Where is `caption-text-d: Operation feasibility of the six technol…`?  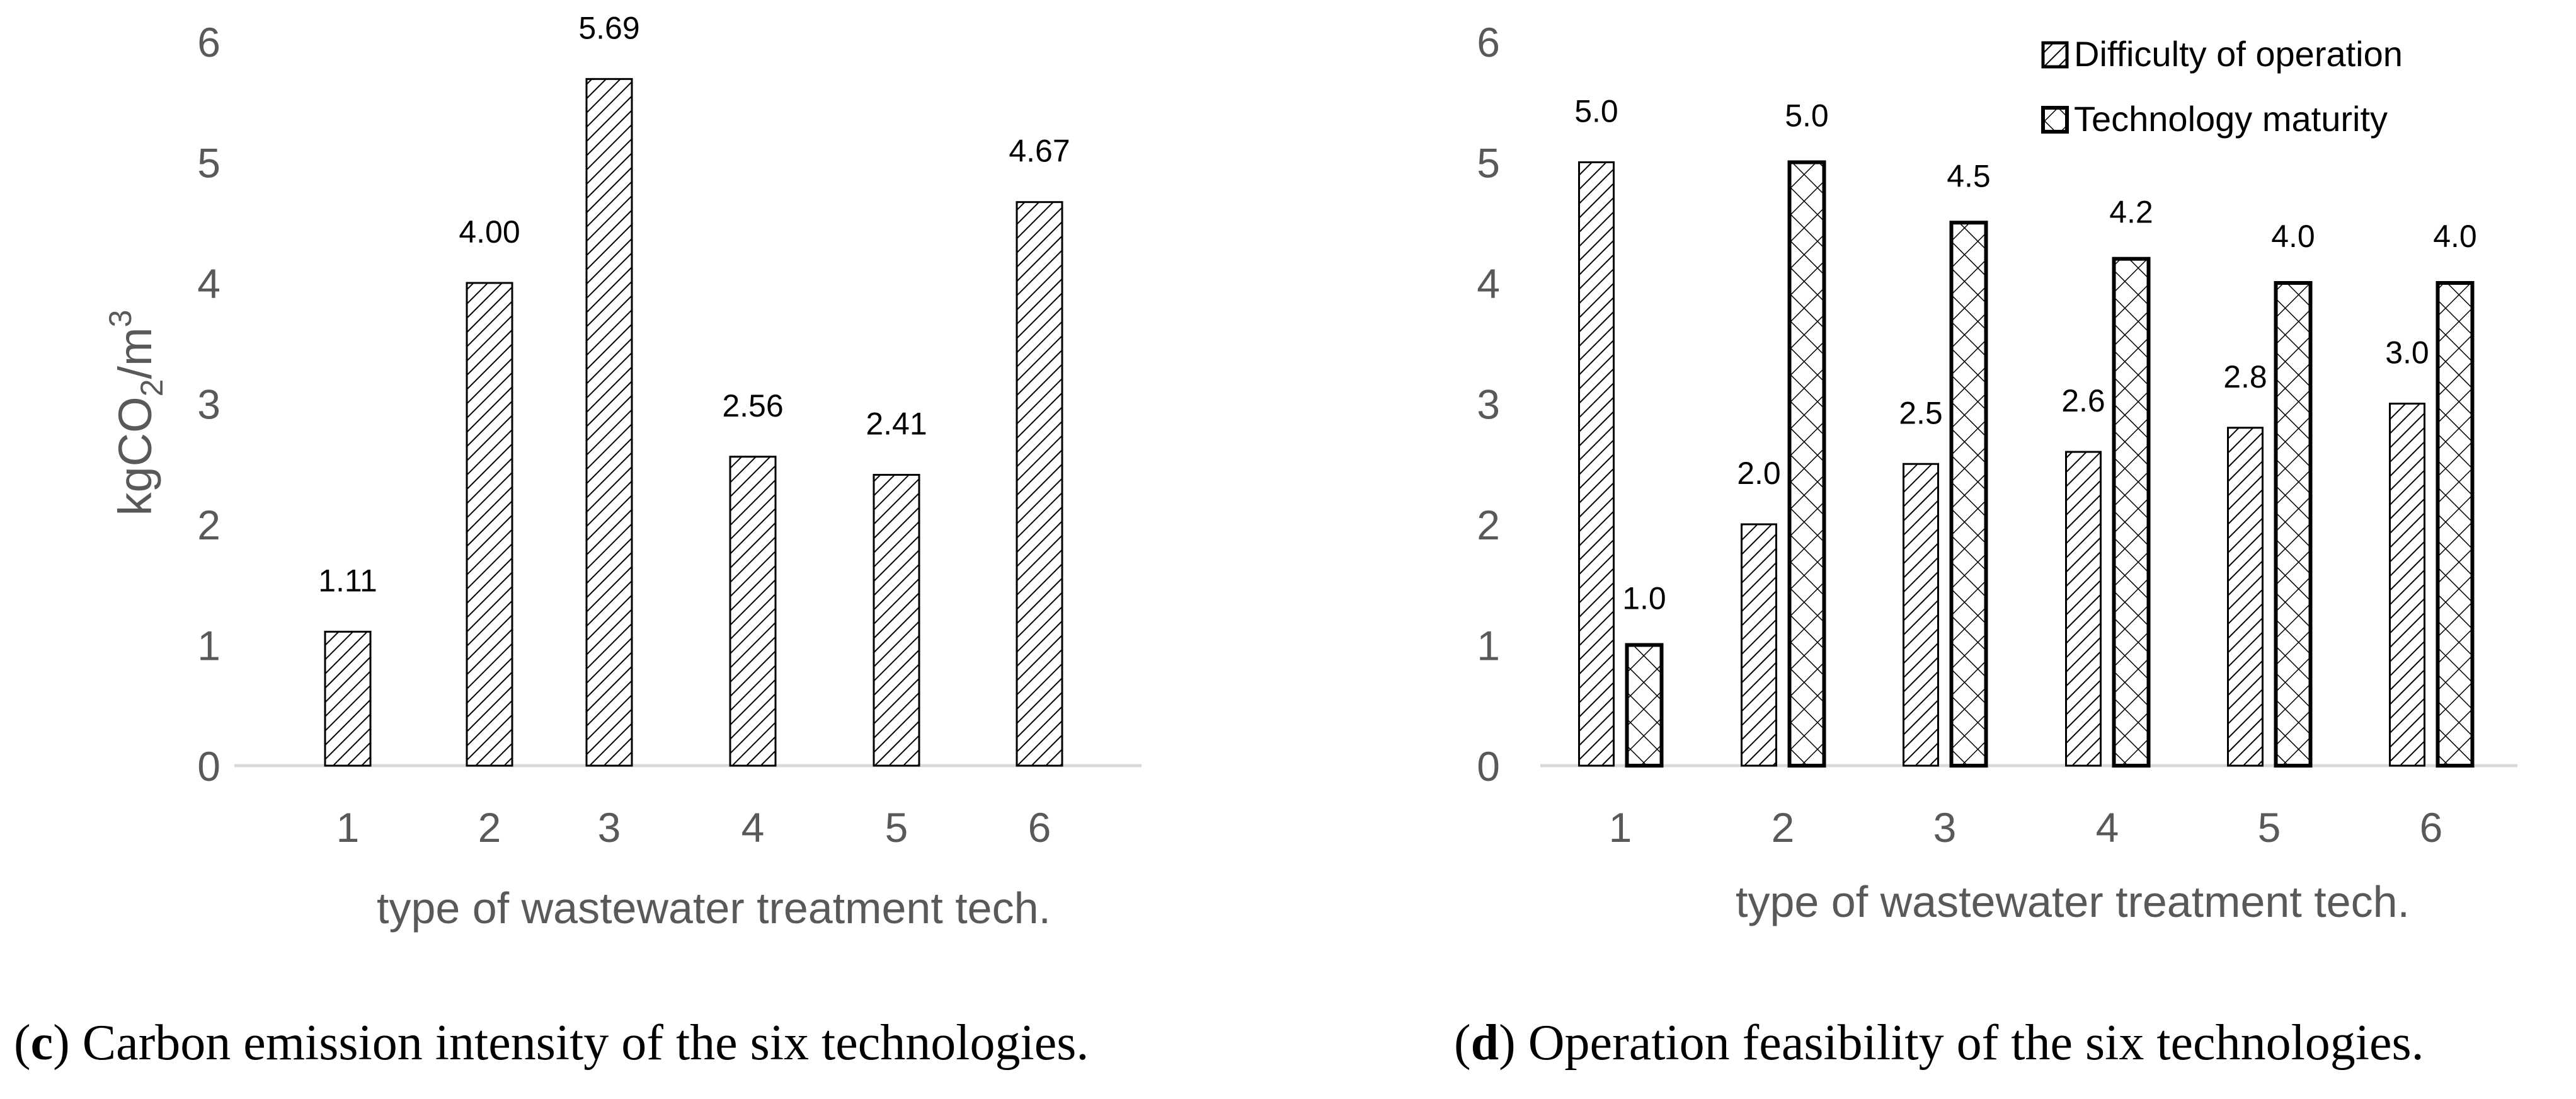
caption-text-d: Operation feasibility of the six technol… is located at coordinates (1976, 1043).